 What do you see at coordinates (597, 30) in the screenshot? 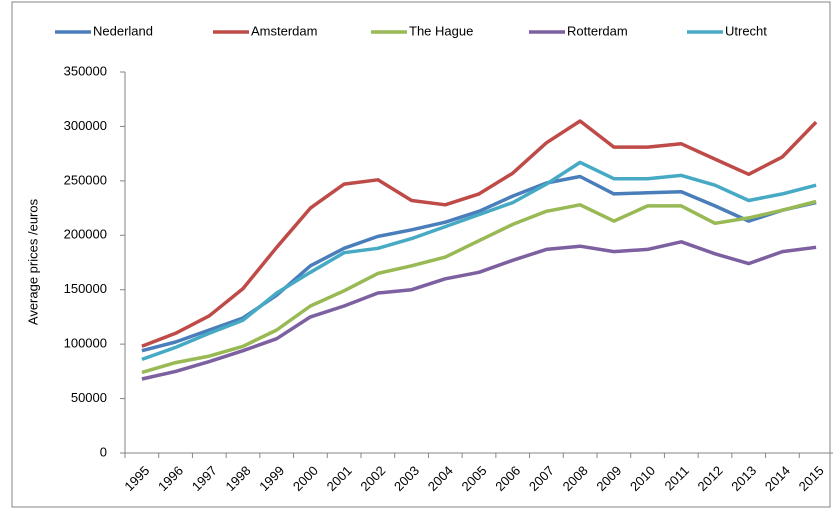
I see `legend-label: Rotterdam` at bounding box center [597, 30].